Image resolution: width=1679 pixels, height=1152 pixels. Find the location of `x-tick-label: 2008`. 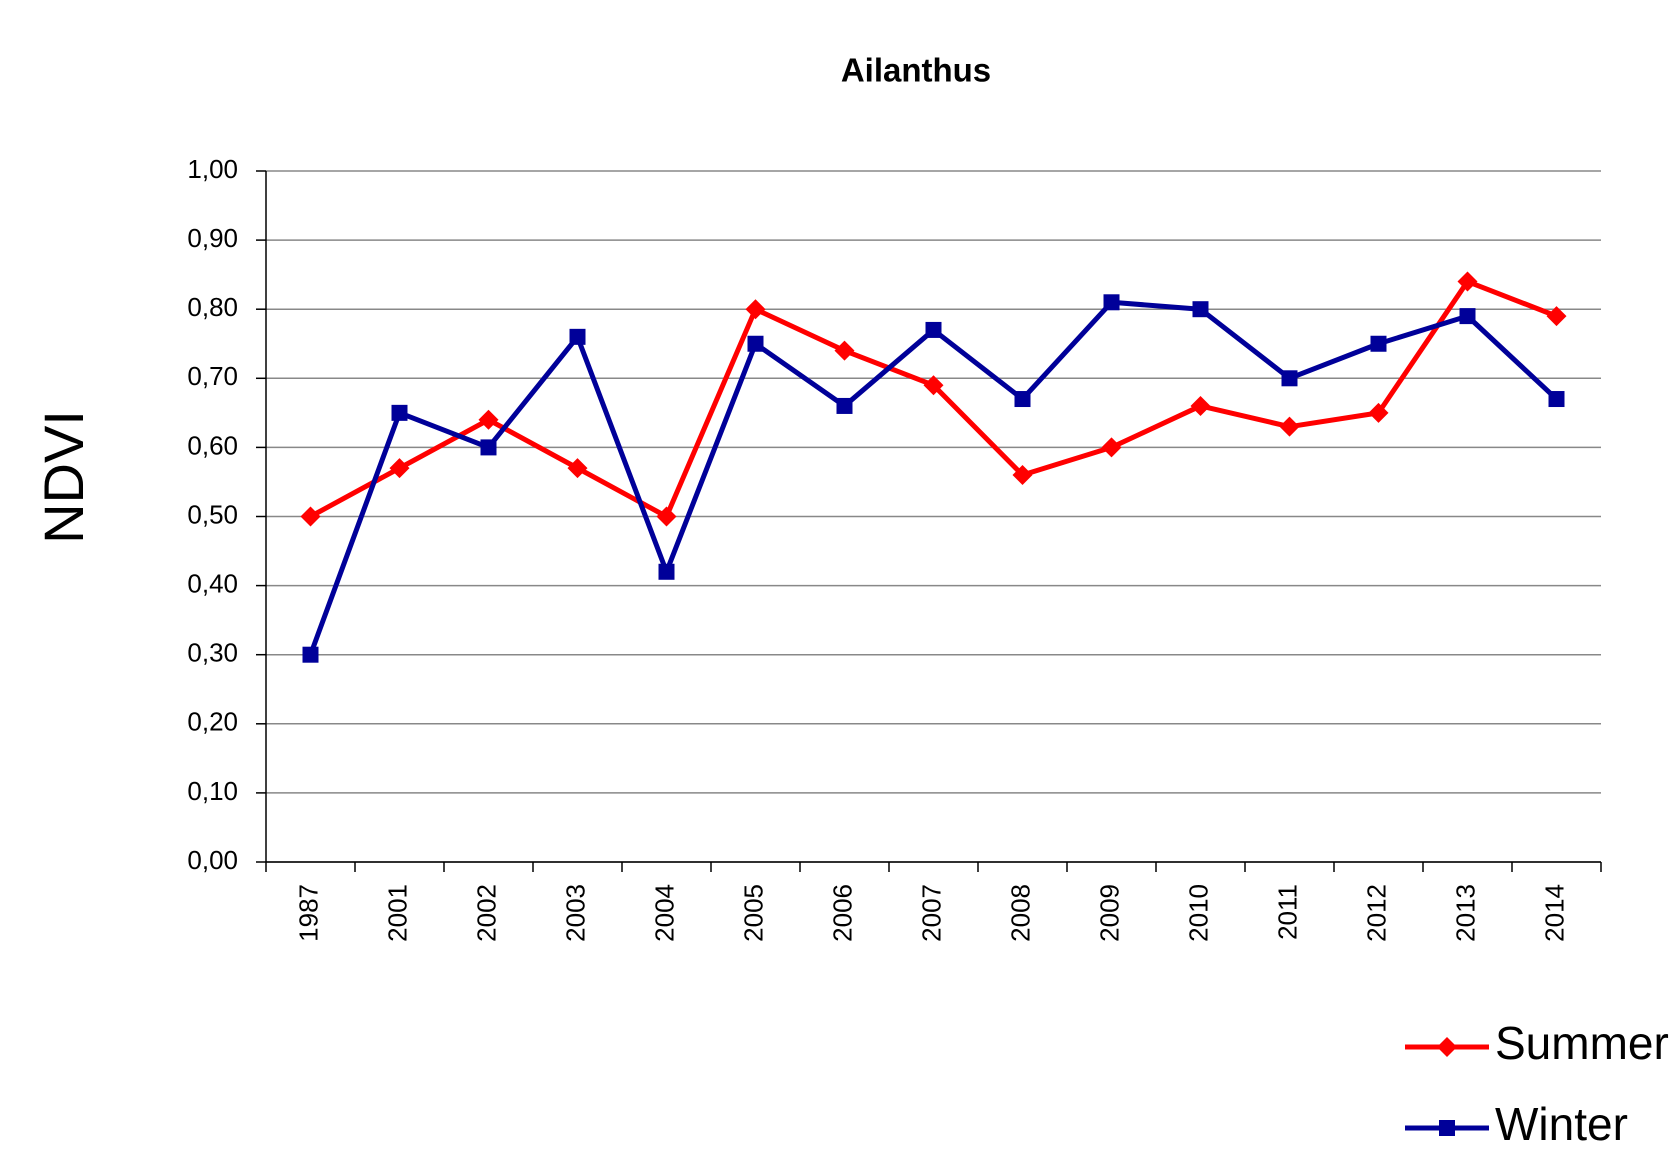

x-tick-label: 2008 is located at coordinates (1020, 913).